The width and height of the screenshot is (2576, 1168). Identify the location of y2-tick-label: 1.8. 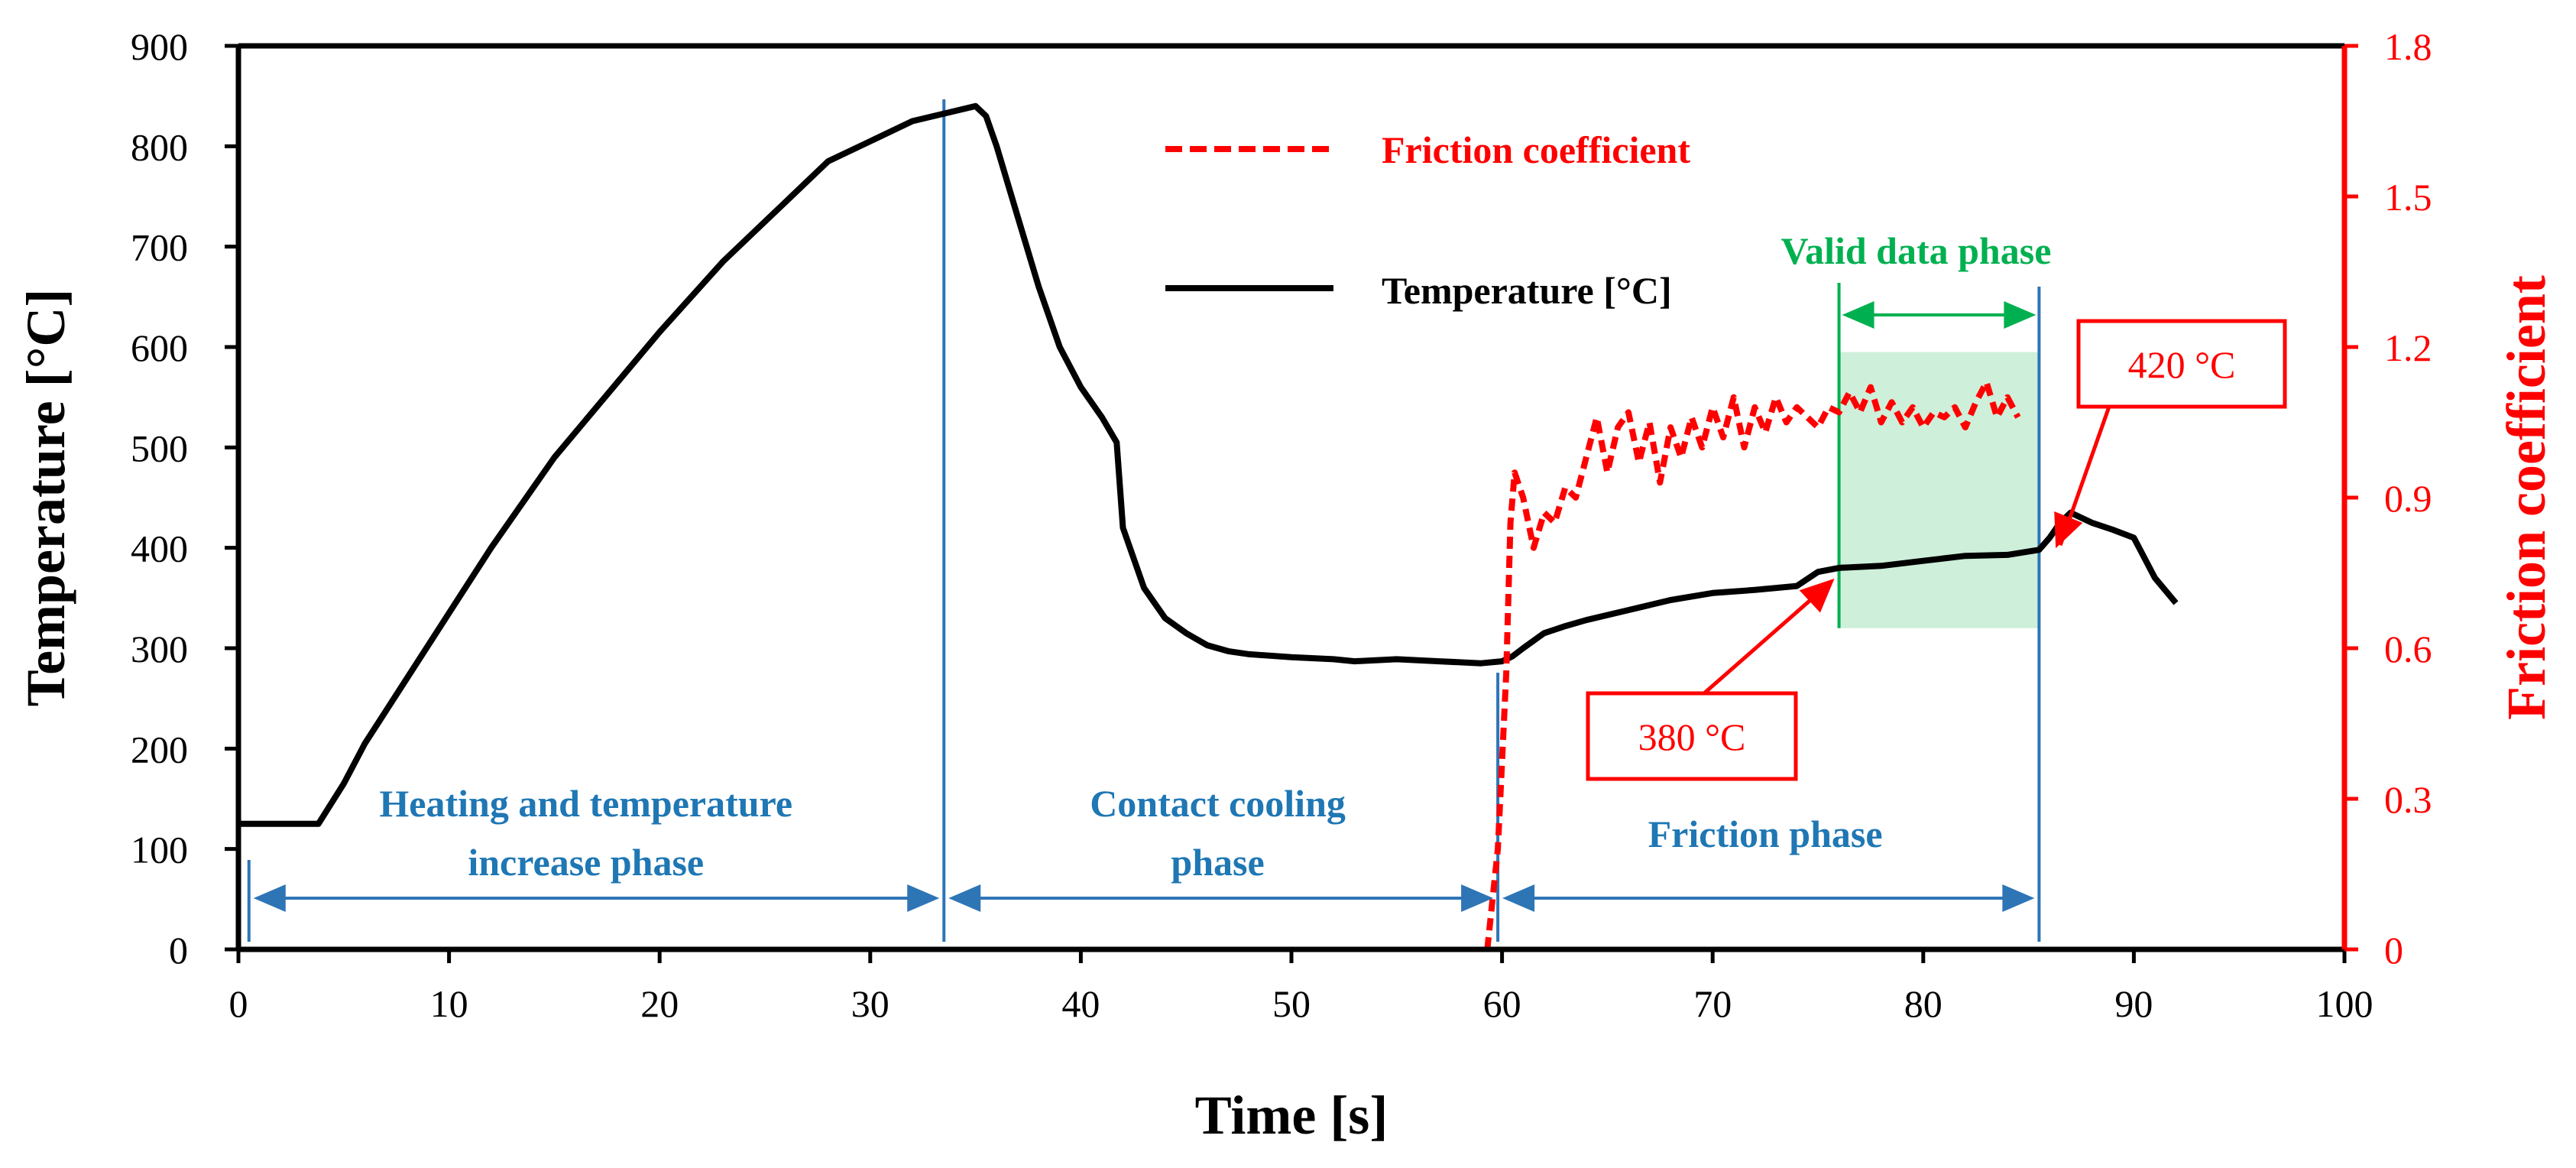
(2408, 46).